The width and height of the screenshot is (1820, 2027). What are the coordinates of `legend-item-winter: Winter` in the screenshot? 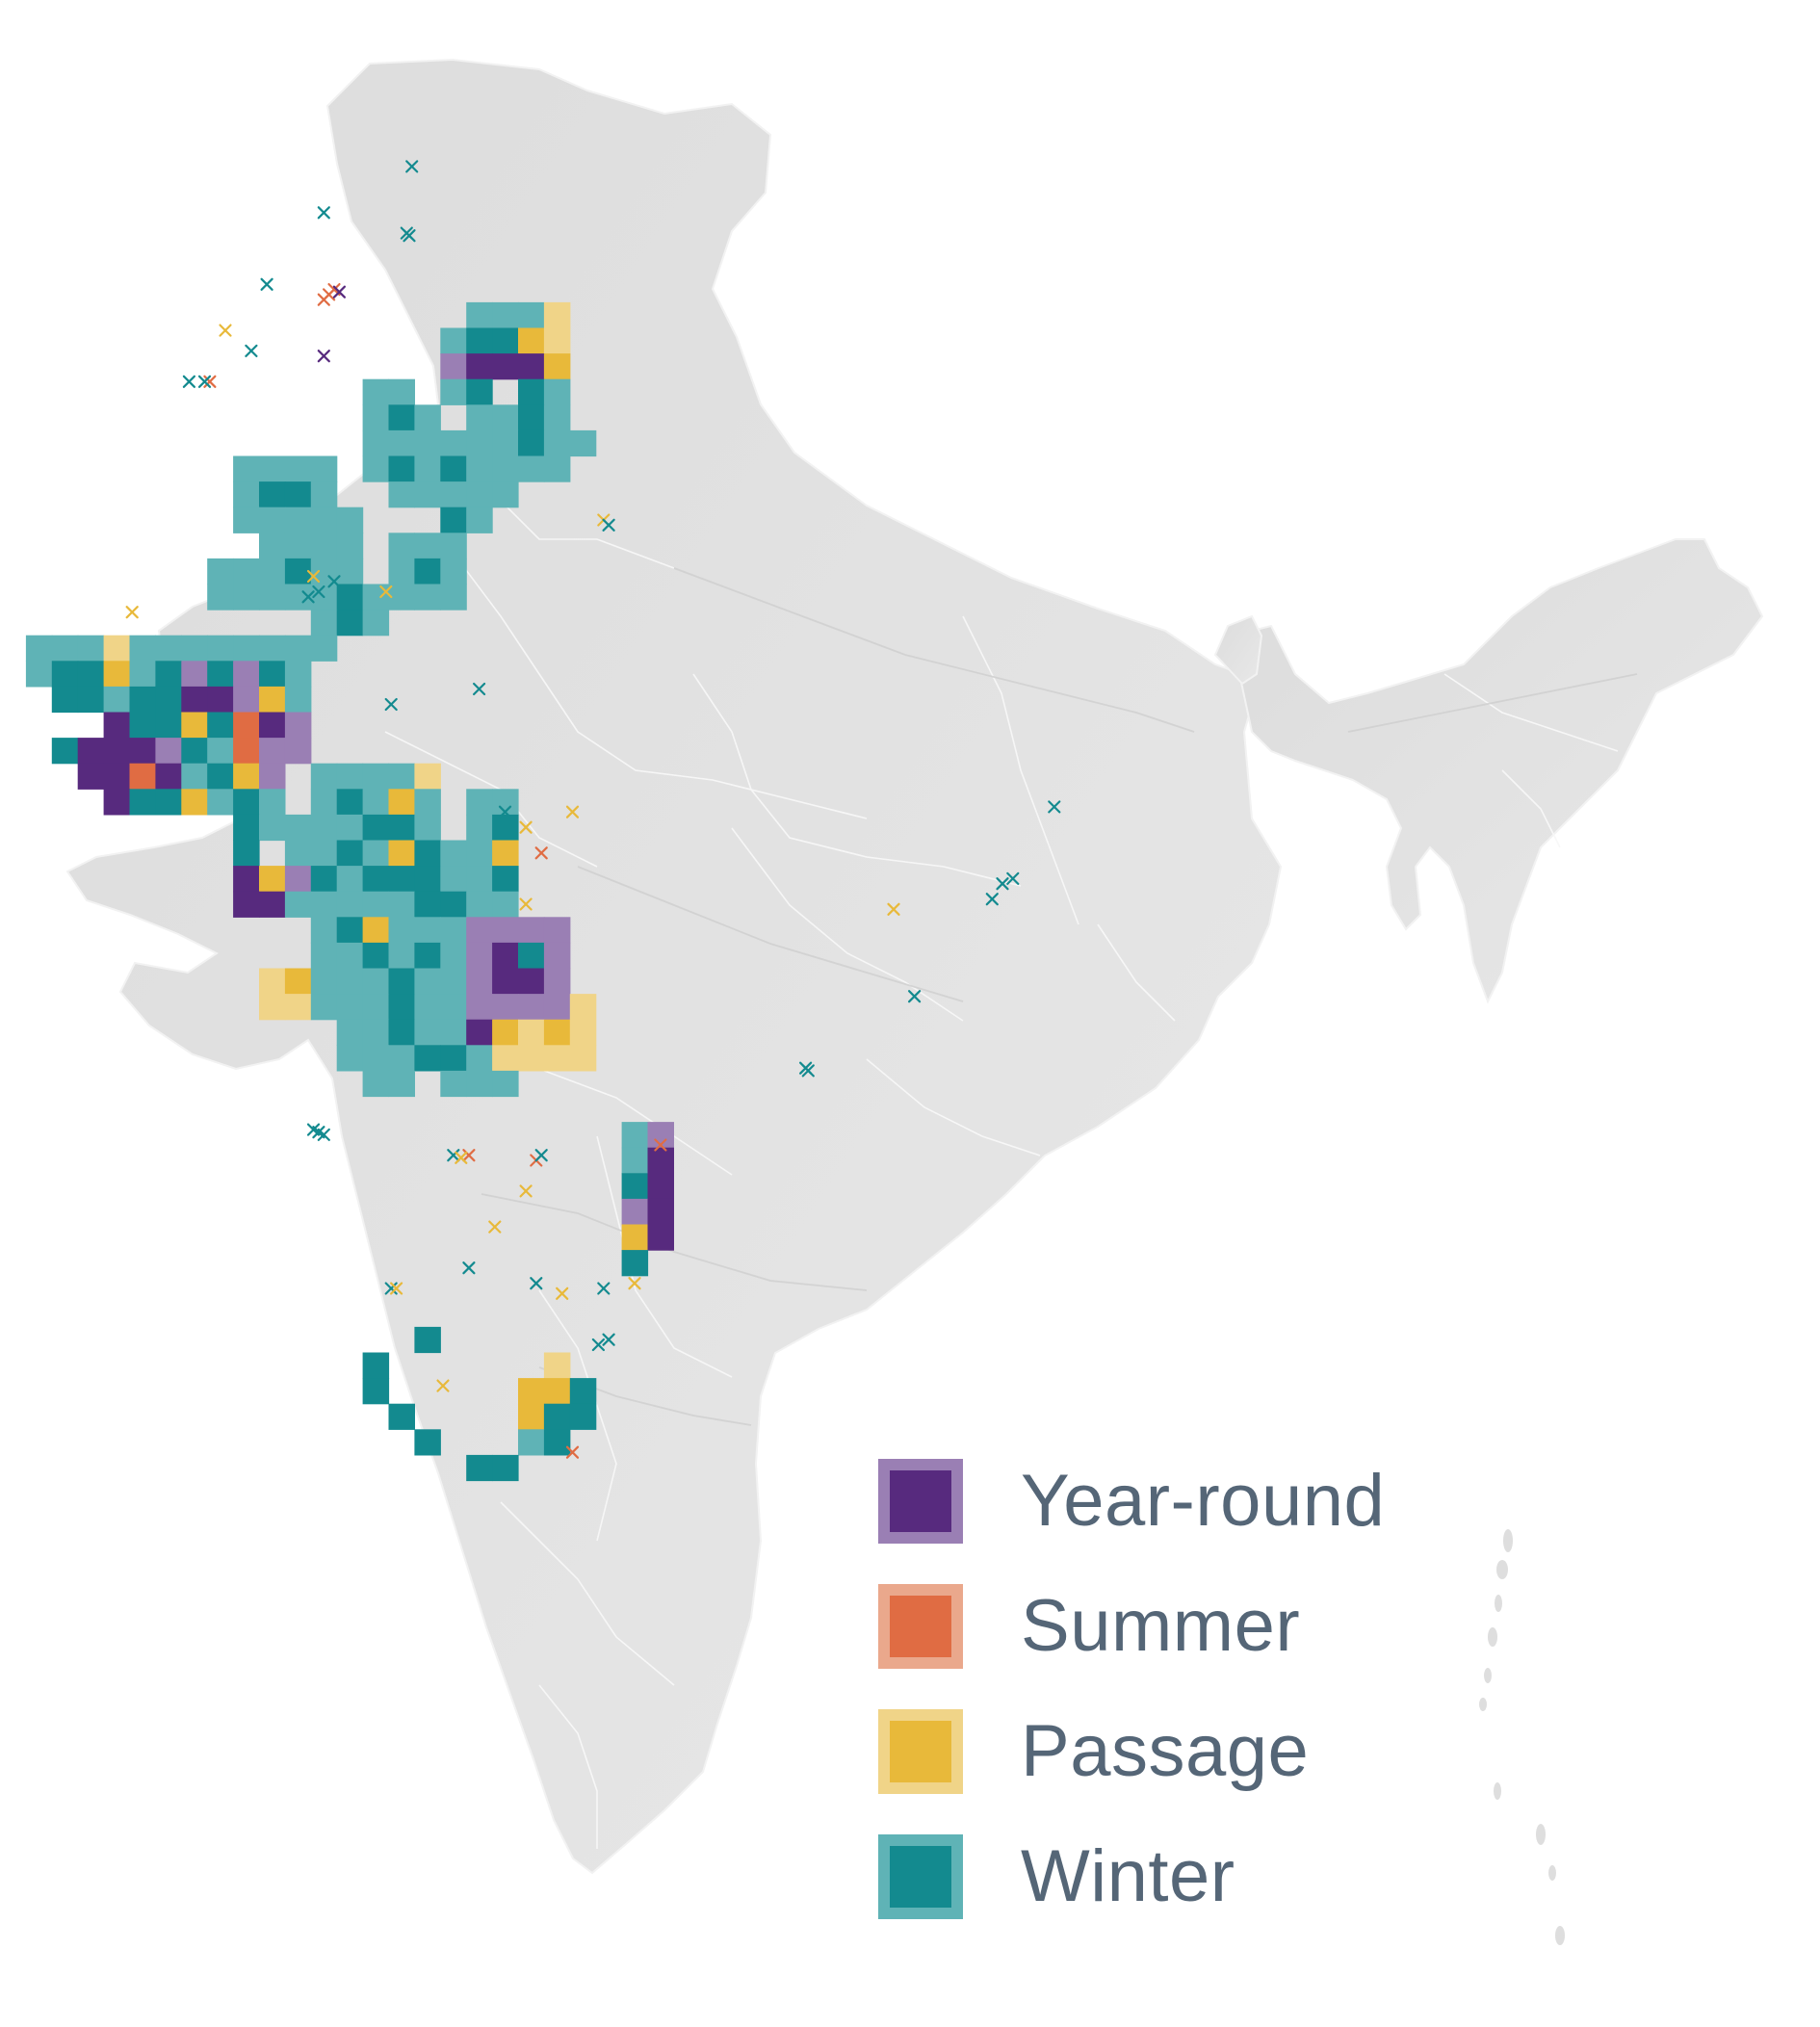 It's located at (1167, 1897).